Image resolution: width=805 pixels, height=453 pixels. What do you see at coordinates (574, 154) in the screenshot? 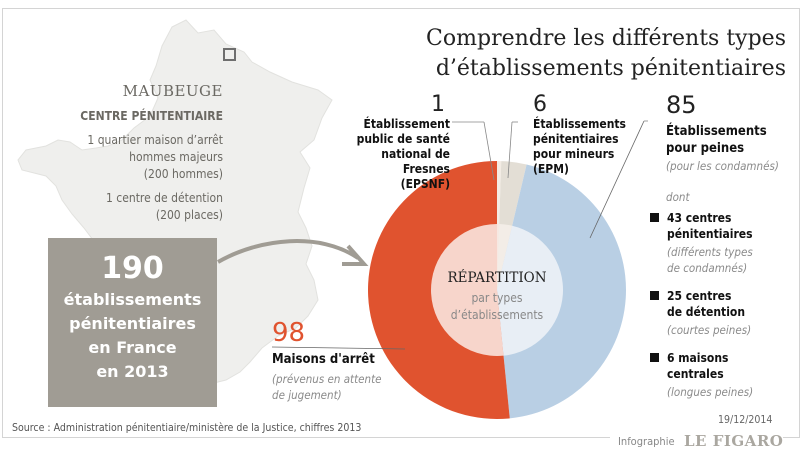
I see `label-line: pour mineurs` at bounding box center [574, 154].